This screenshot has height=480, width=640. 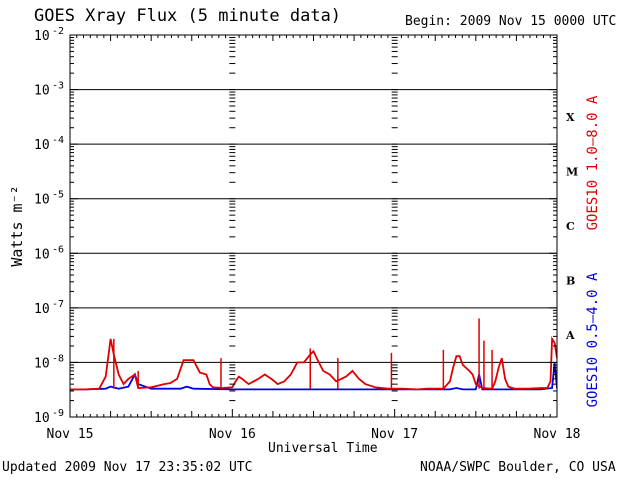 What do you see at coordinates (127, 467) in the screenshot?
I see `updated-timestamp: Updated 2009 Nov 17 23:35:02 UTC` at bounding box center [127, 467].